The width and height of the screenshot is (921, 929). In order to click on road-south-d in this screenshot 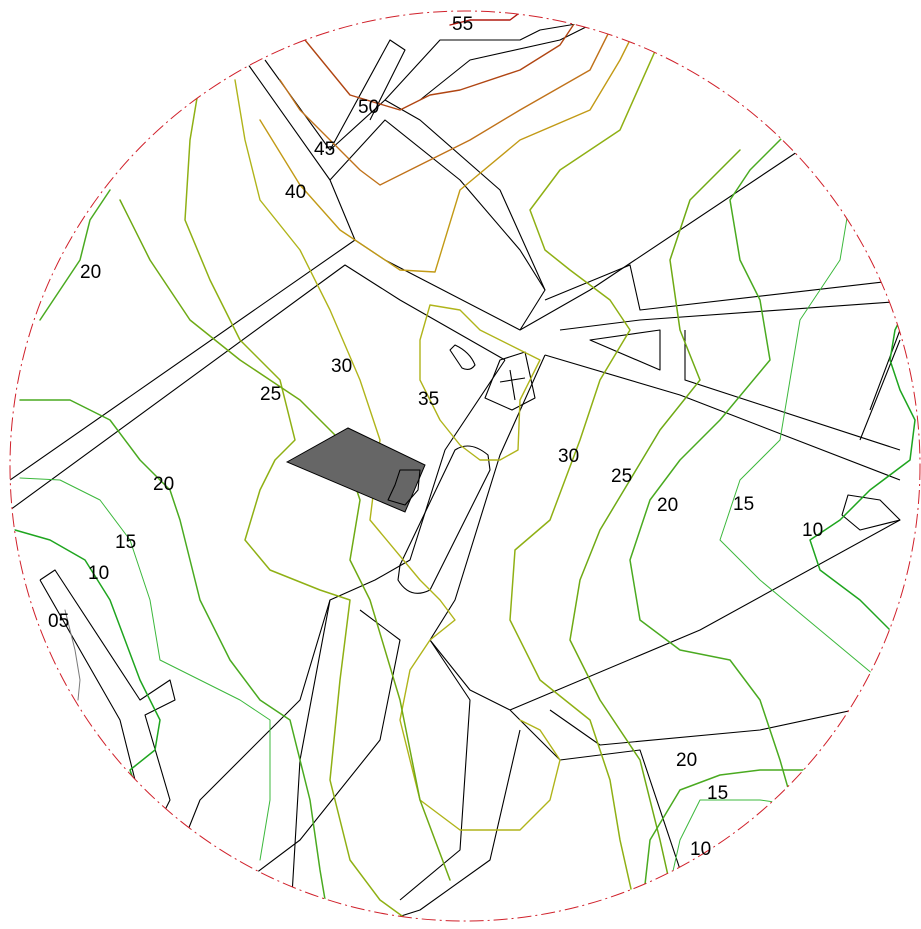, I will do `click(310, 755)`.